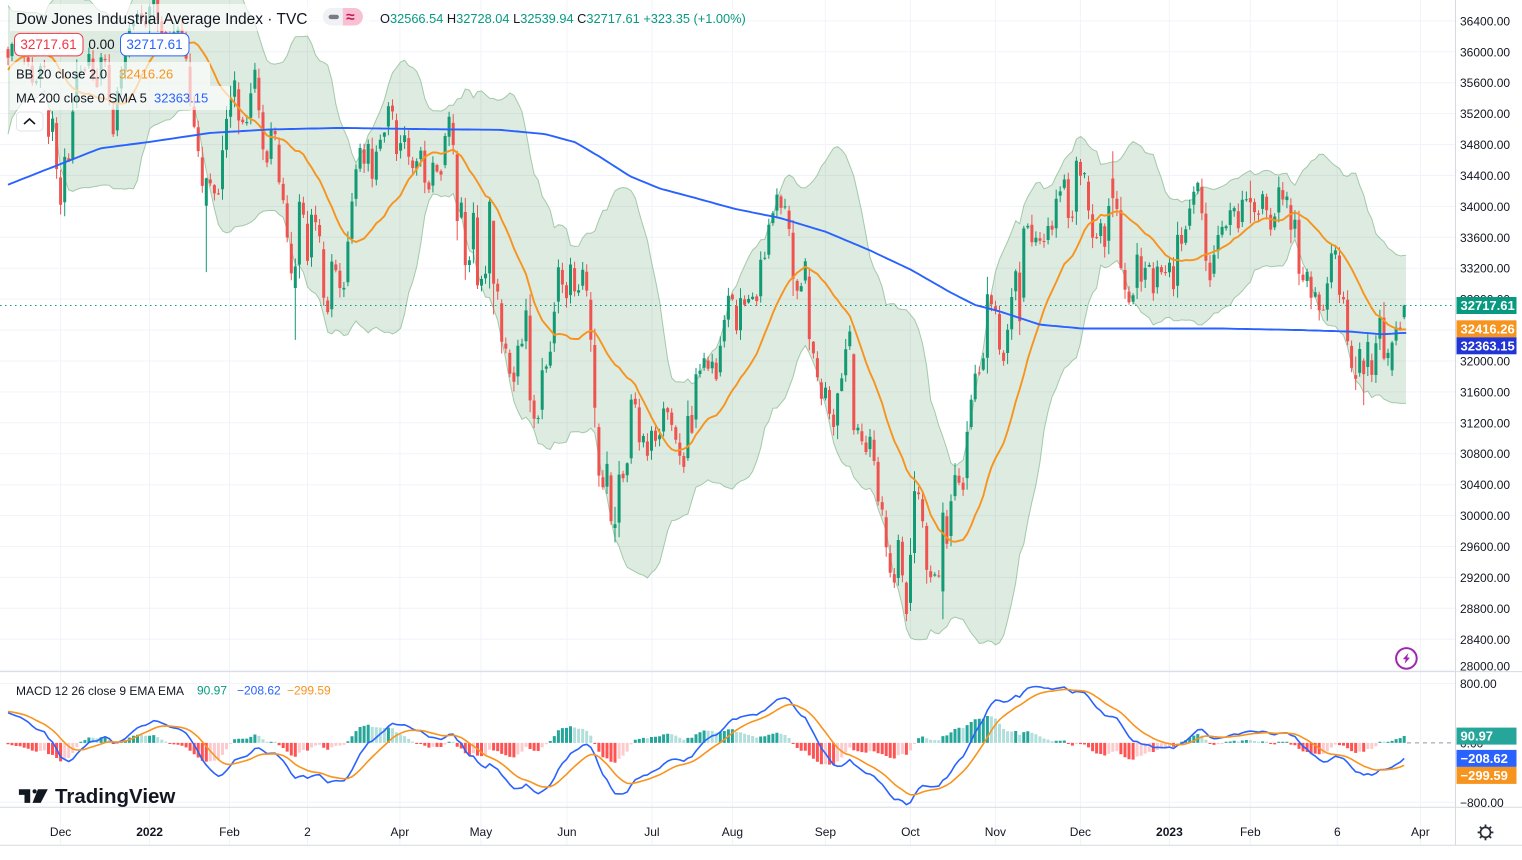 Image resolution: width=1522 pixels, height=860 pixels. I want to click on svg-text: 6, so click(1337, 832).